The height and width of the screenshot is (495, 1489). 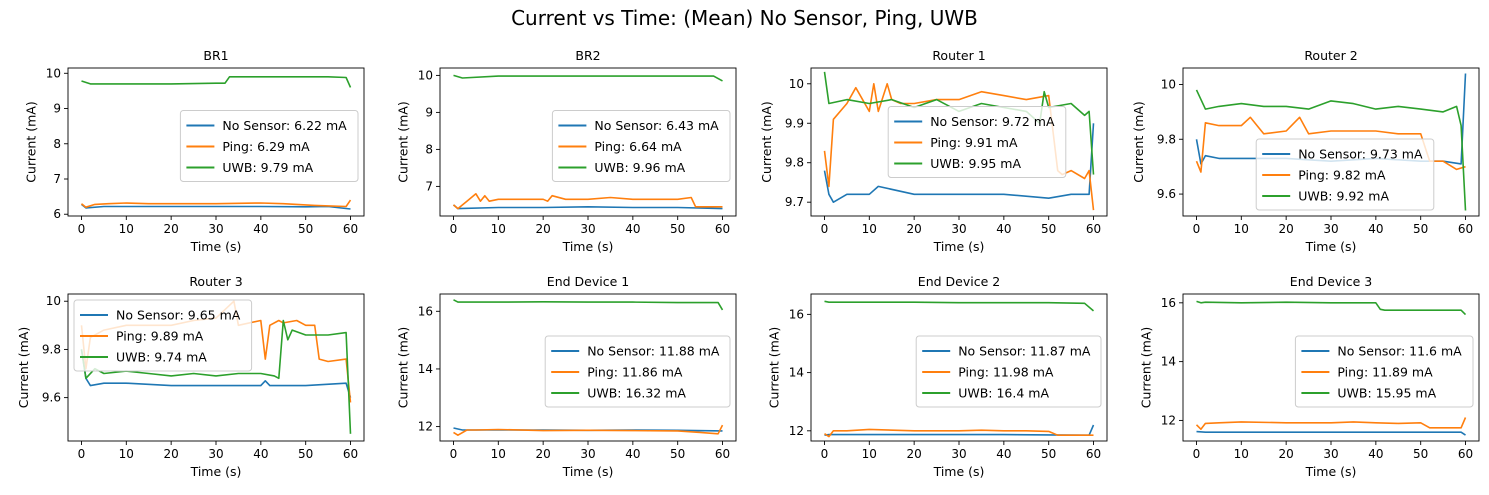 What do you see at coordinates (1006, 372) in the screenshot?
I see `legend-label: Ping: 11.98 mA` at bounding box center [1006, 372].